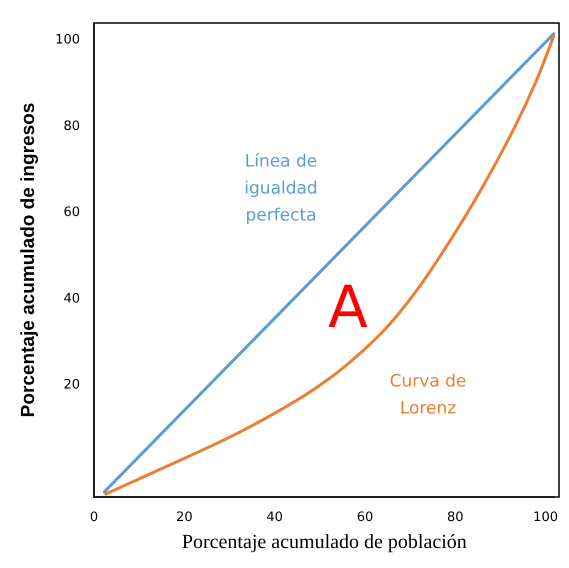 The height and width of the screenshot is (568, 569). I want to click on y-tick-label: 40, so click(71, 298).